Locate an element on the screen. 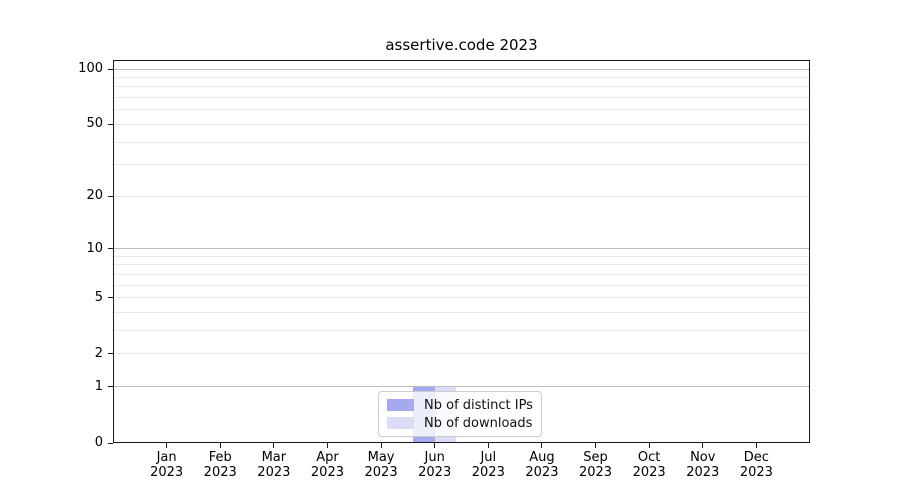 This screenshot has height=500, width=900. legend-item-downloads: Nb of downloads is located at coordinates (460, 423).